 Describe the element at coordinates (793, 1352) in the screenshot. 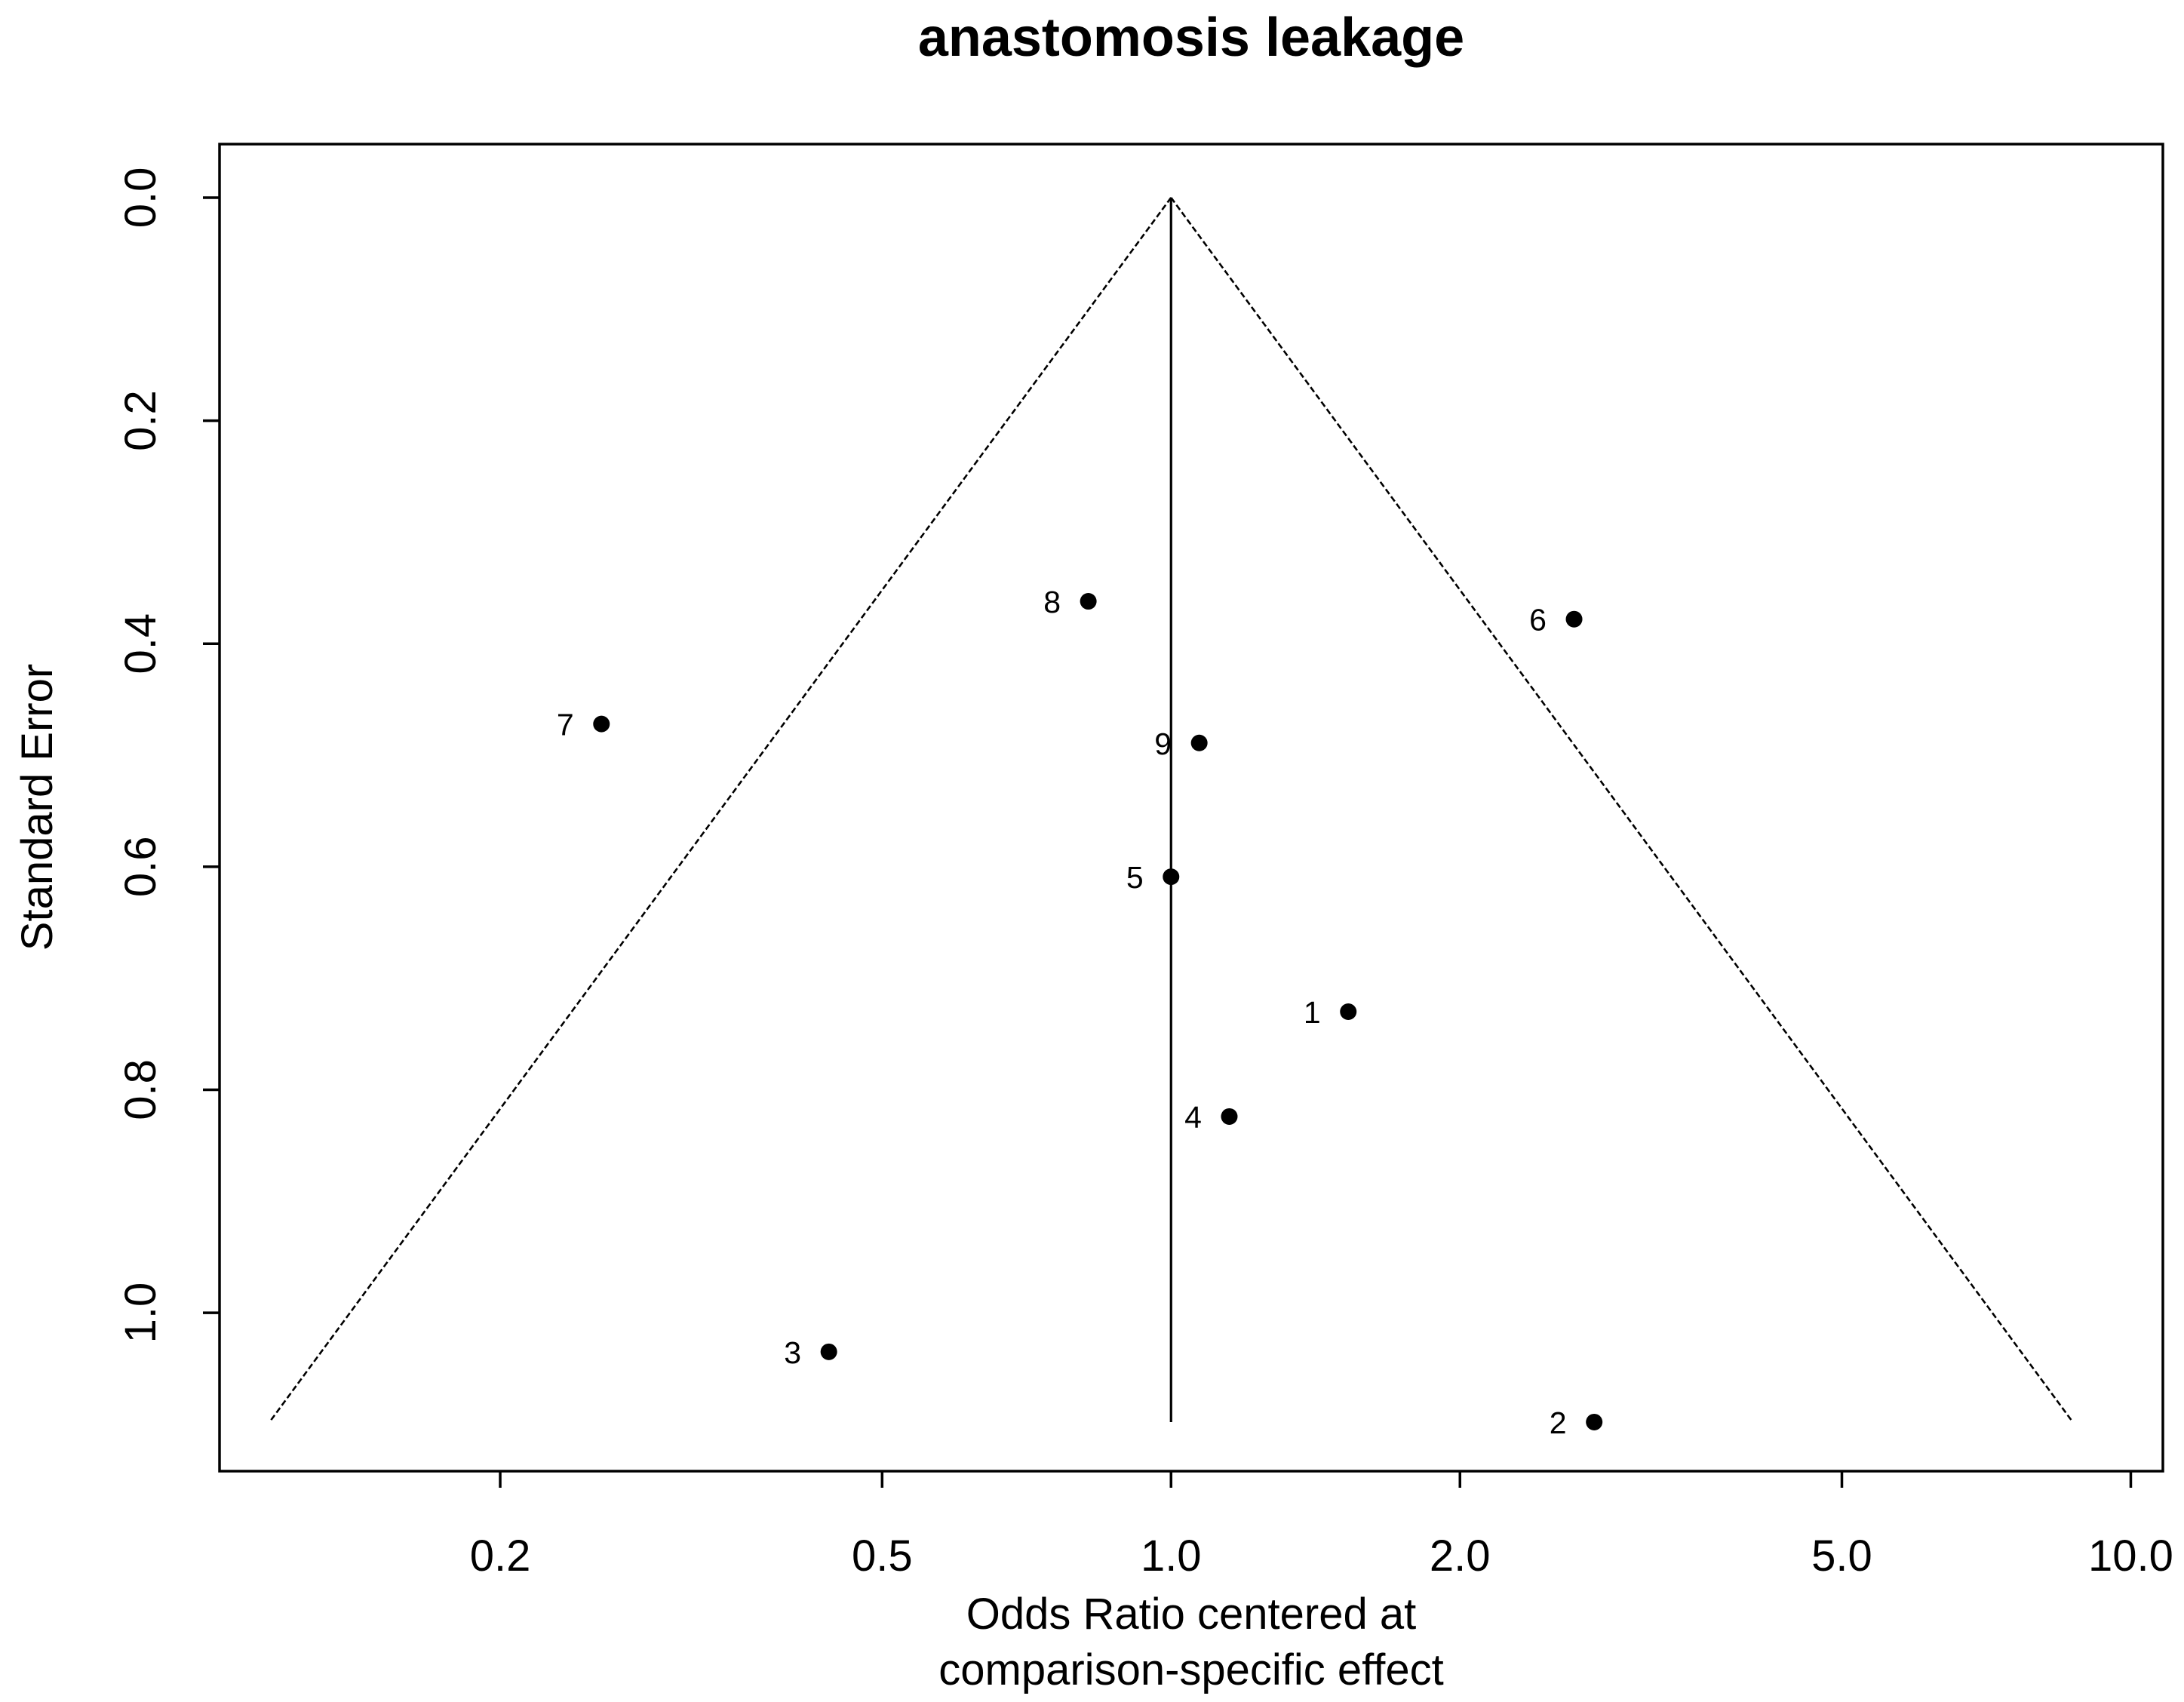

I see `study-point-label: 3` at that location.